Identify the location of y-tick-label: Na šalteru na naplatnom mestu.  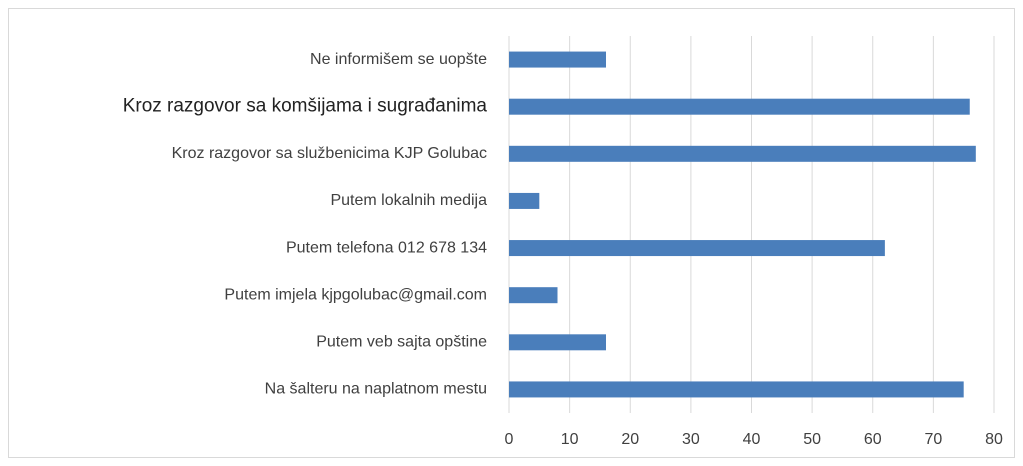
(376, 389).